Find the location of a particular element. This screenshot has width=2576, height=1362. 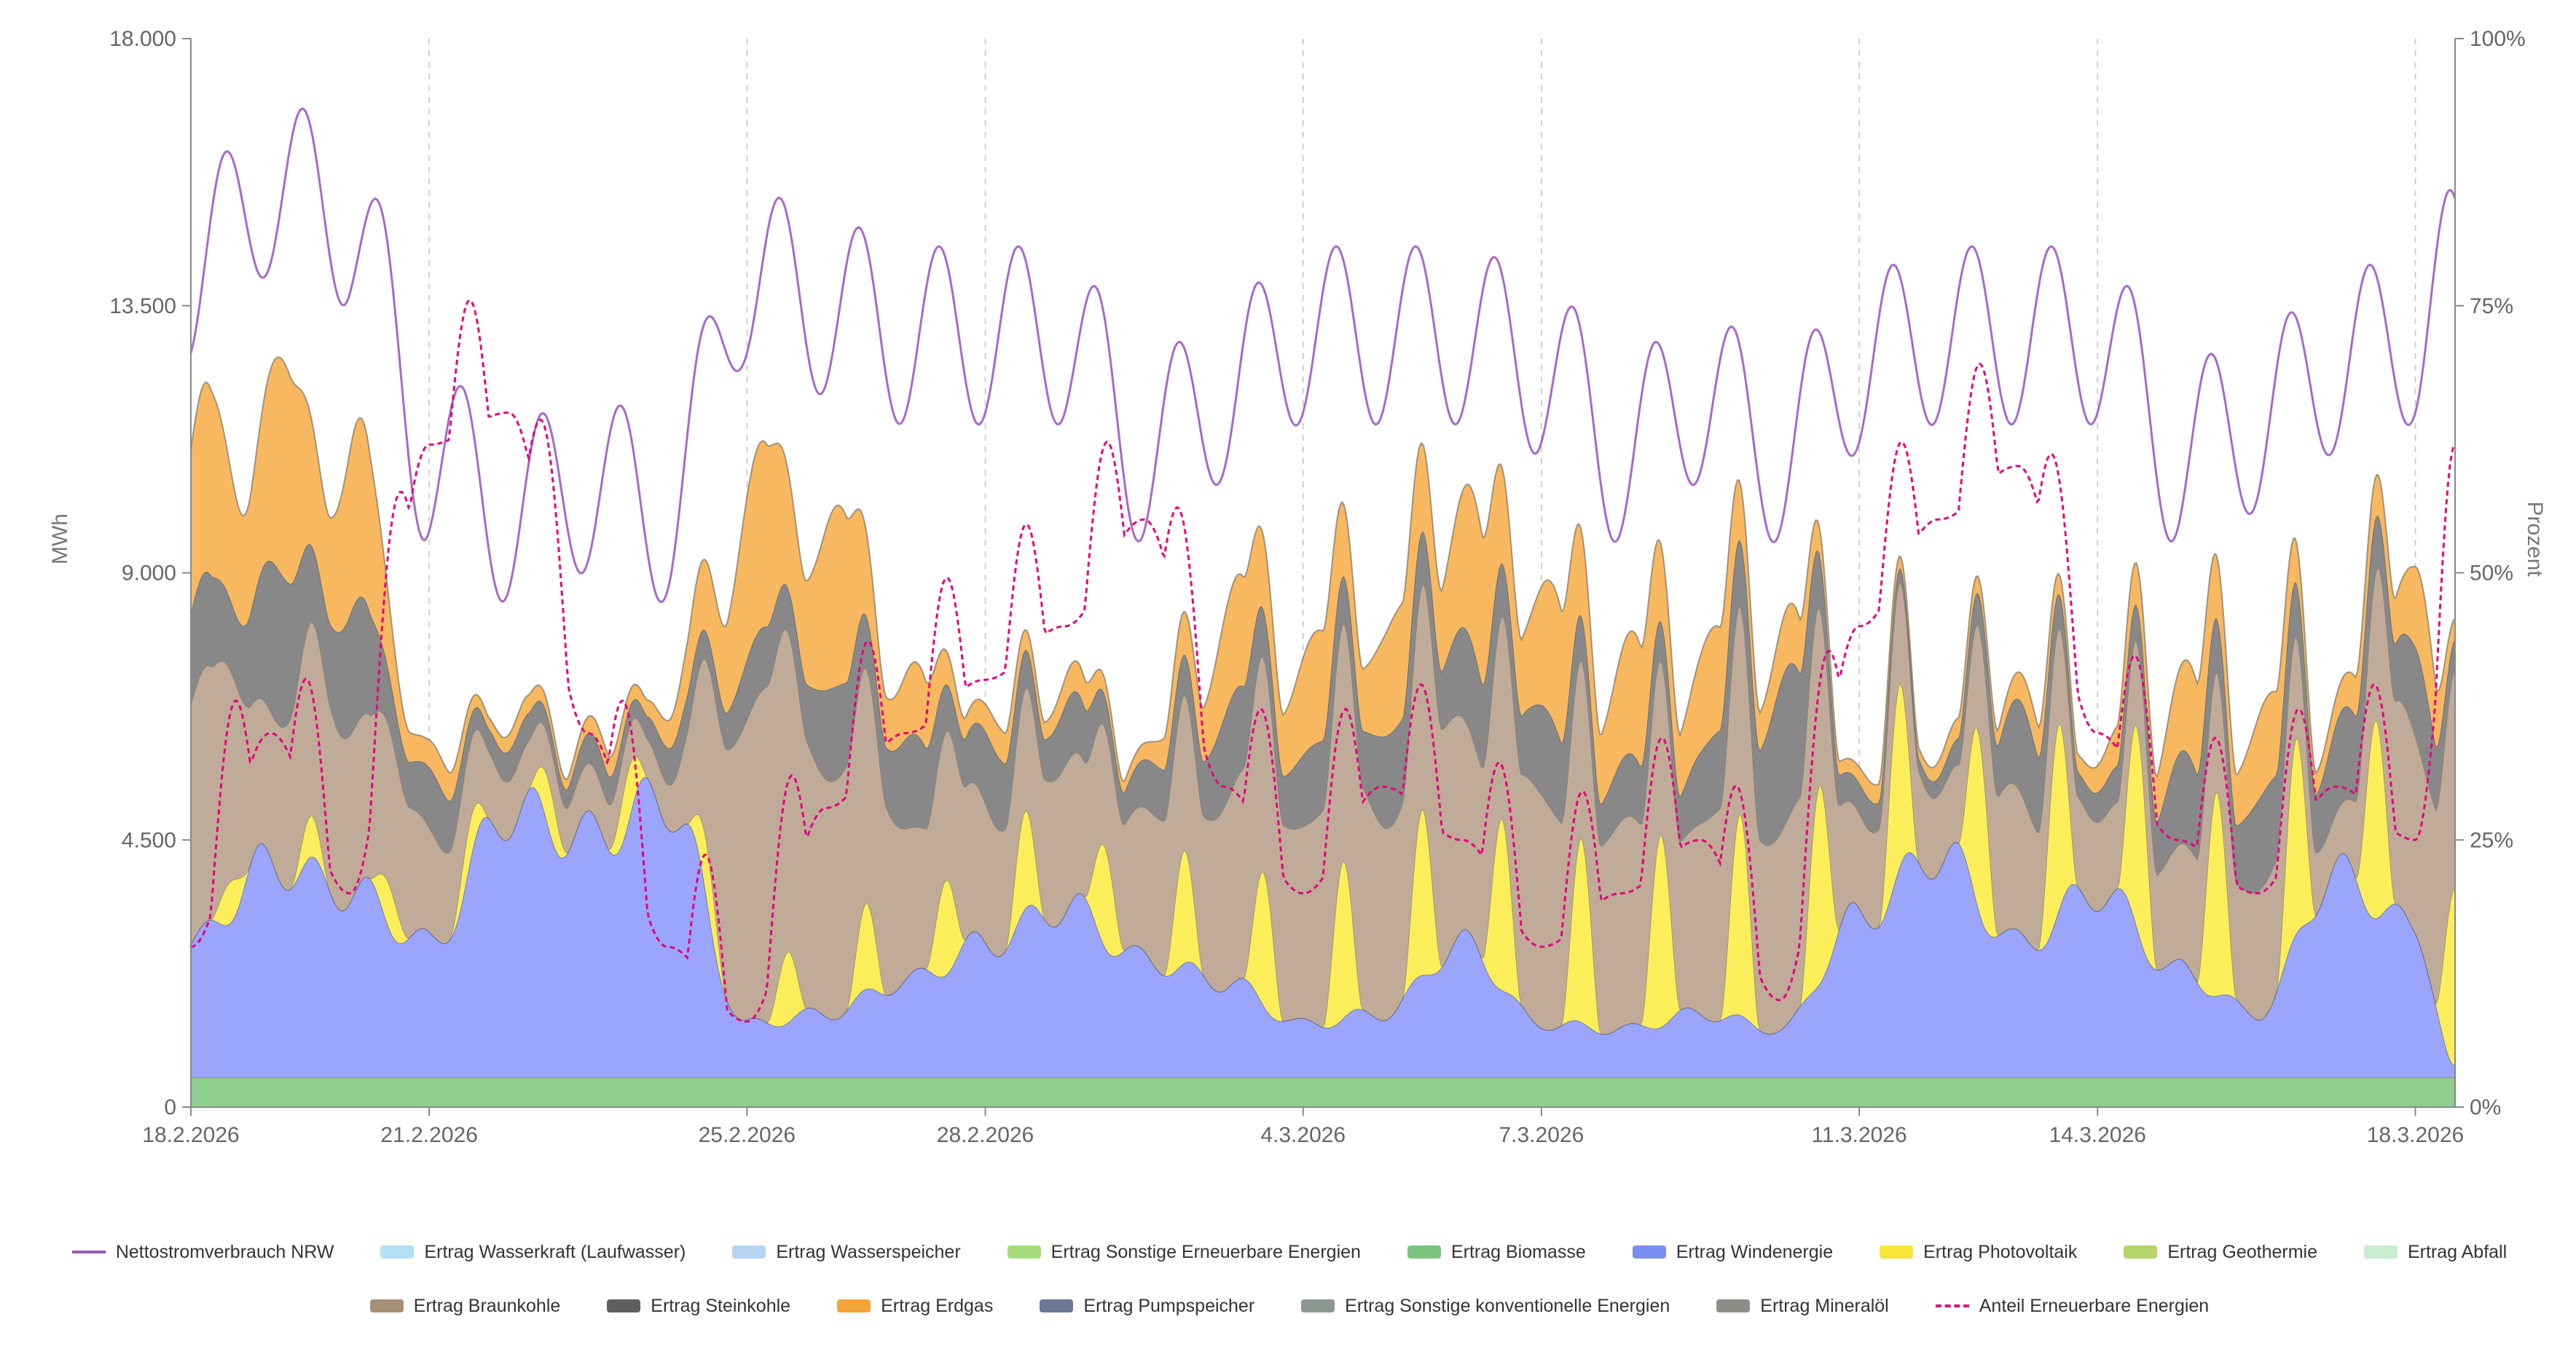

legend-label: Ertrag Pumpspeicher is located at coordinates (1169, 1305).